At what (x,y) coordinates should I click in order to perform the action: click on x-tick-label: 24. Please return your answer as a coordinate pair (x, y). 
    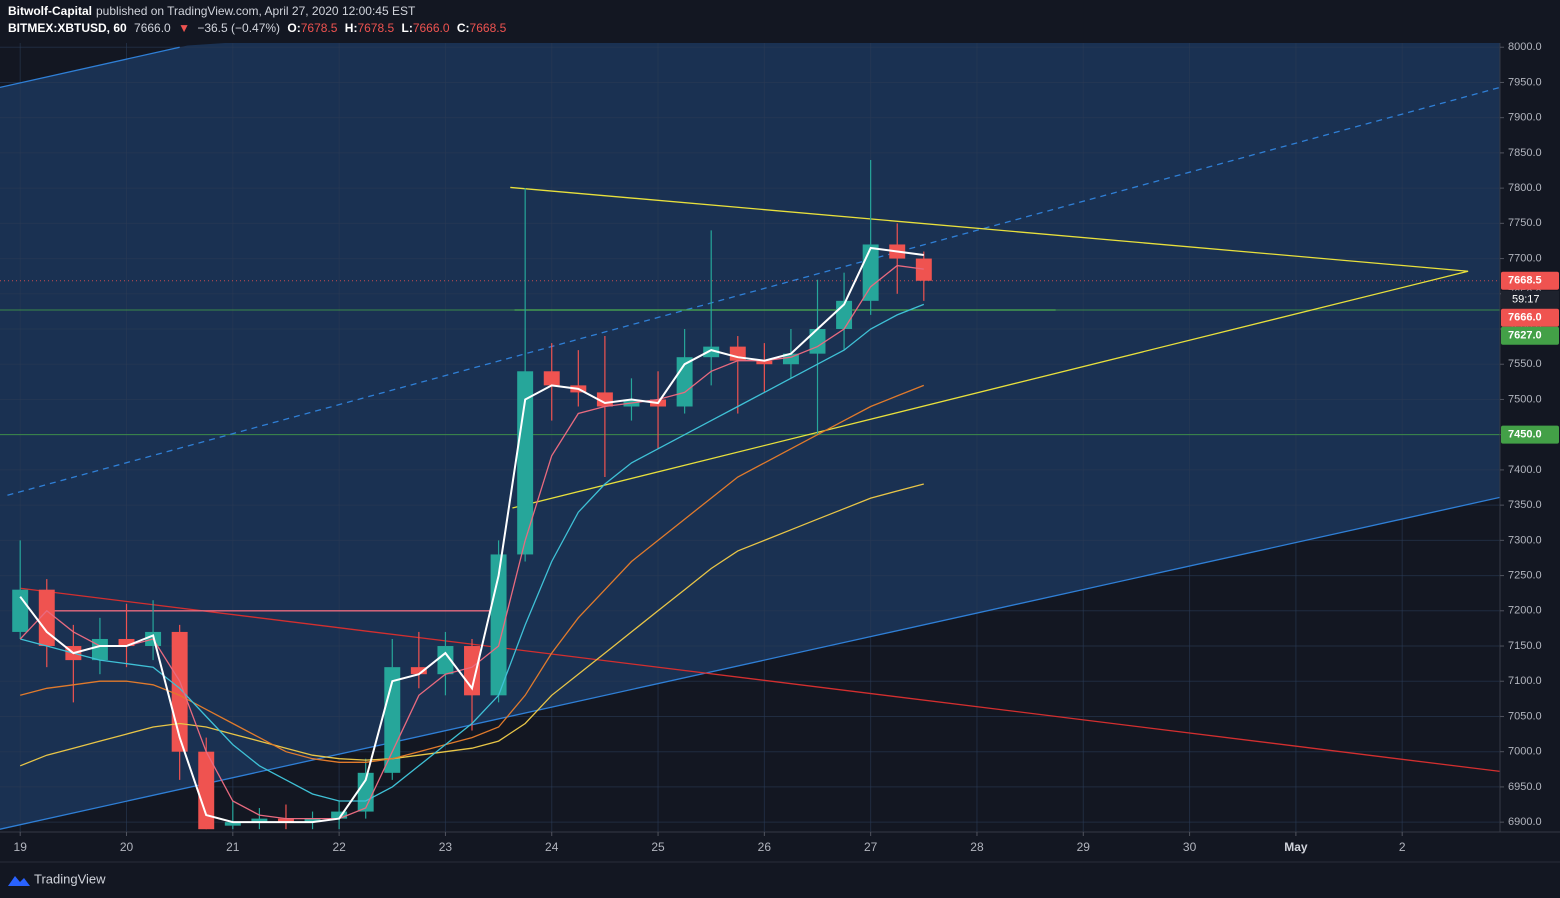
    Looking at the image, I should click on (552, 847).